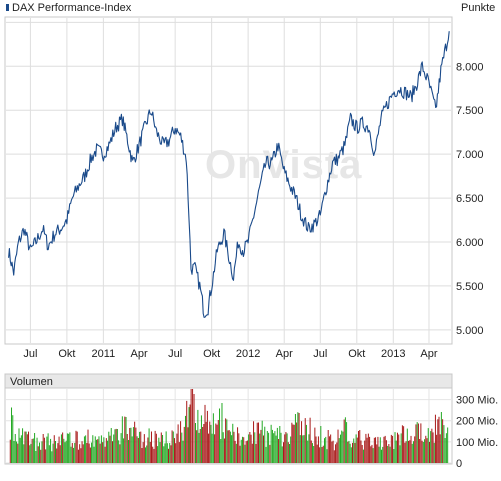 The image size is (501, 481). What do you see at coordinates (477, 422) in the screenshot?
I see `volume-y-tick-label: 200 Mio.` at bounding box center [477, 422].